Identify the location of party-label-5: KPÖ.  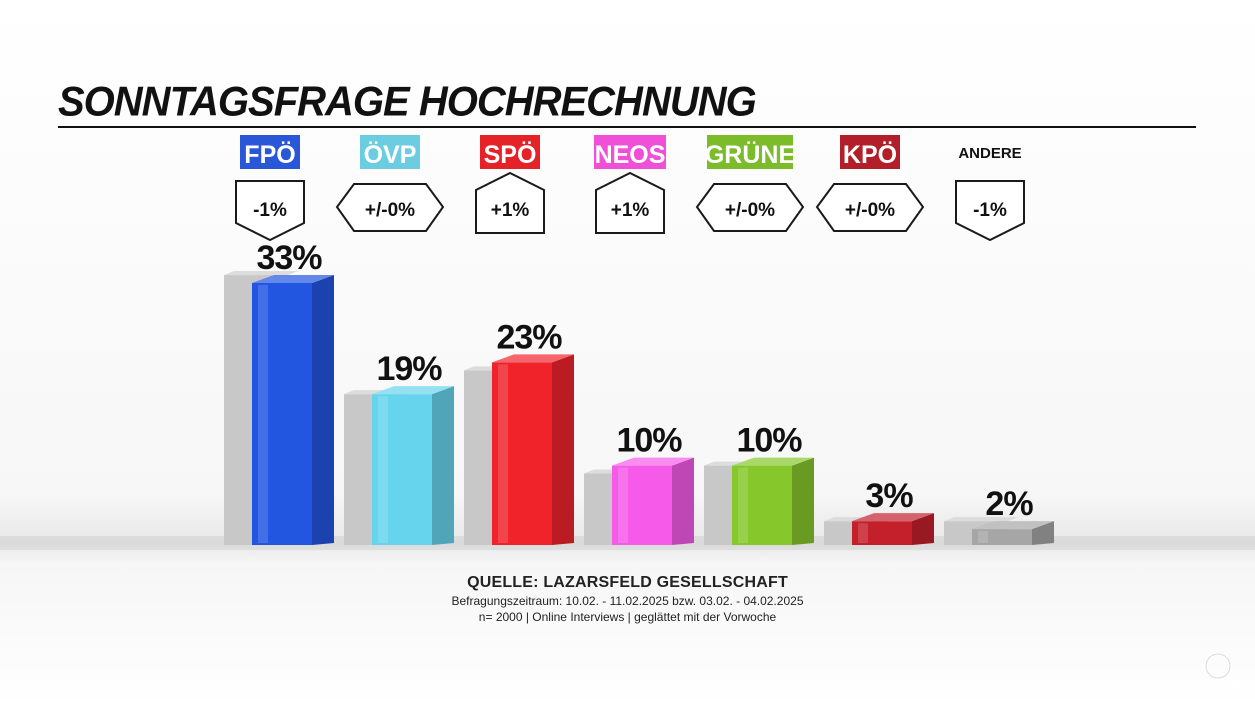
(870, 154).